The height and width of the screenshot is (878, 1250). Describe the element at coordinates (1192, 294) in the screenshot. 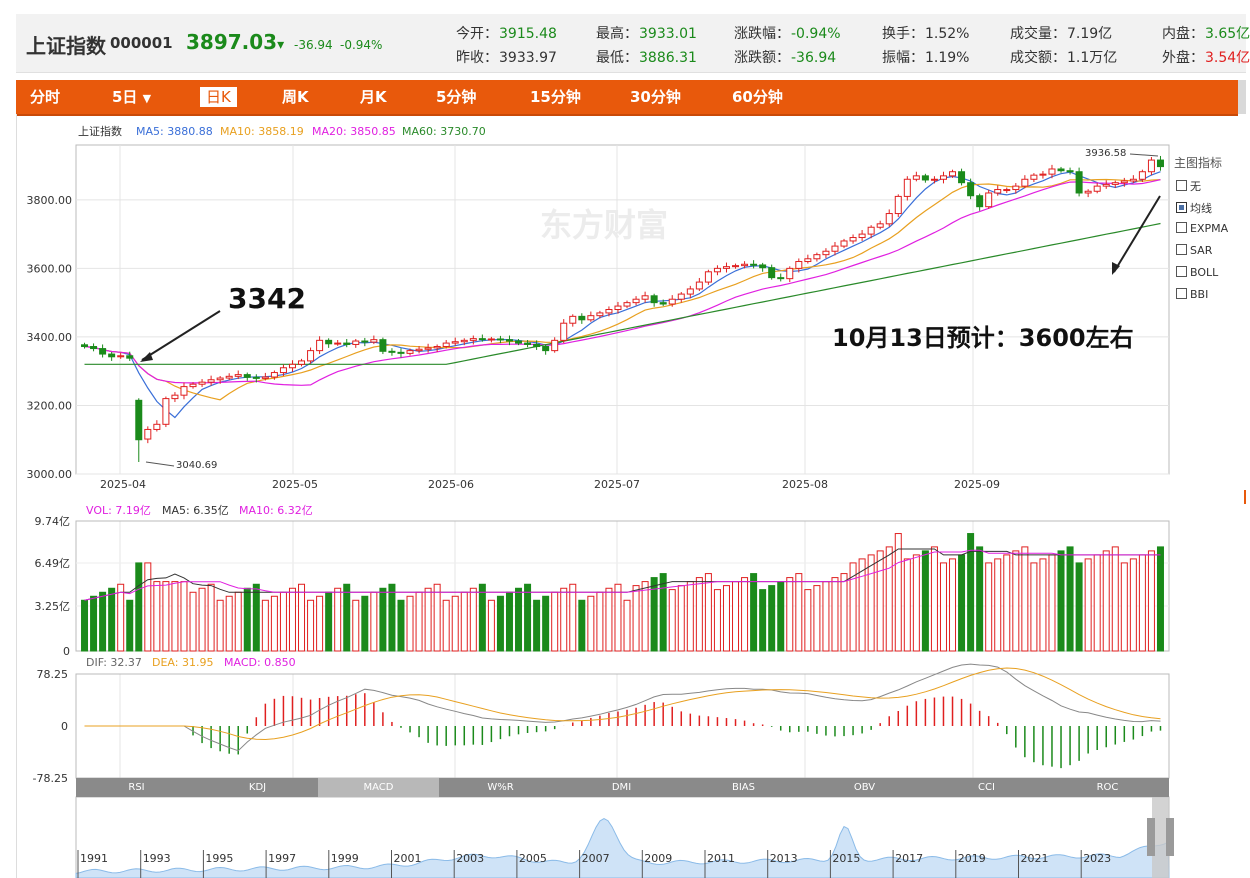

I see `side-item: BBI` at that location.